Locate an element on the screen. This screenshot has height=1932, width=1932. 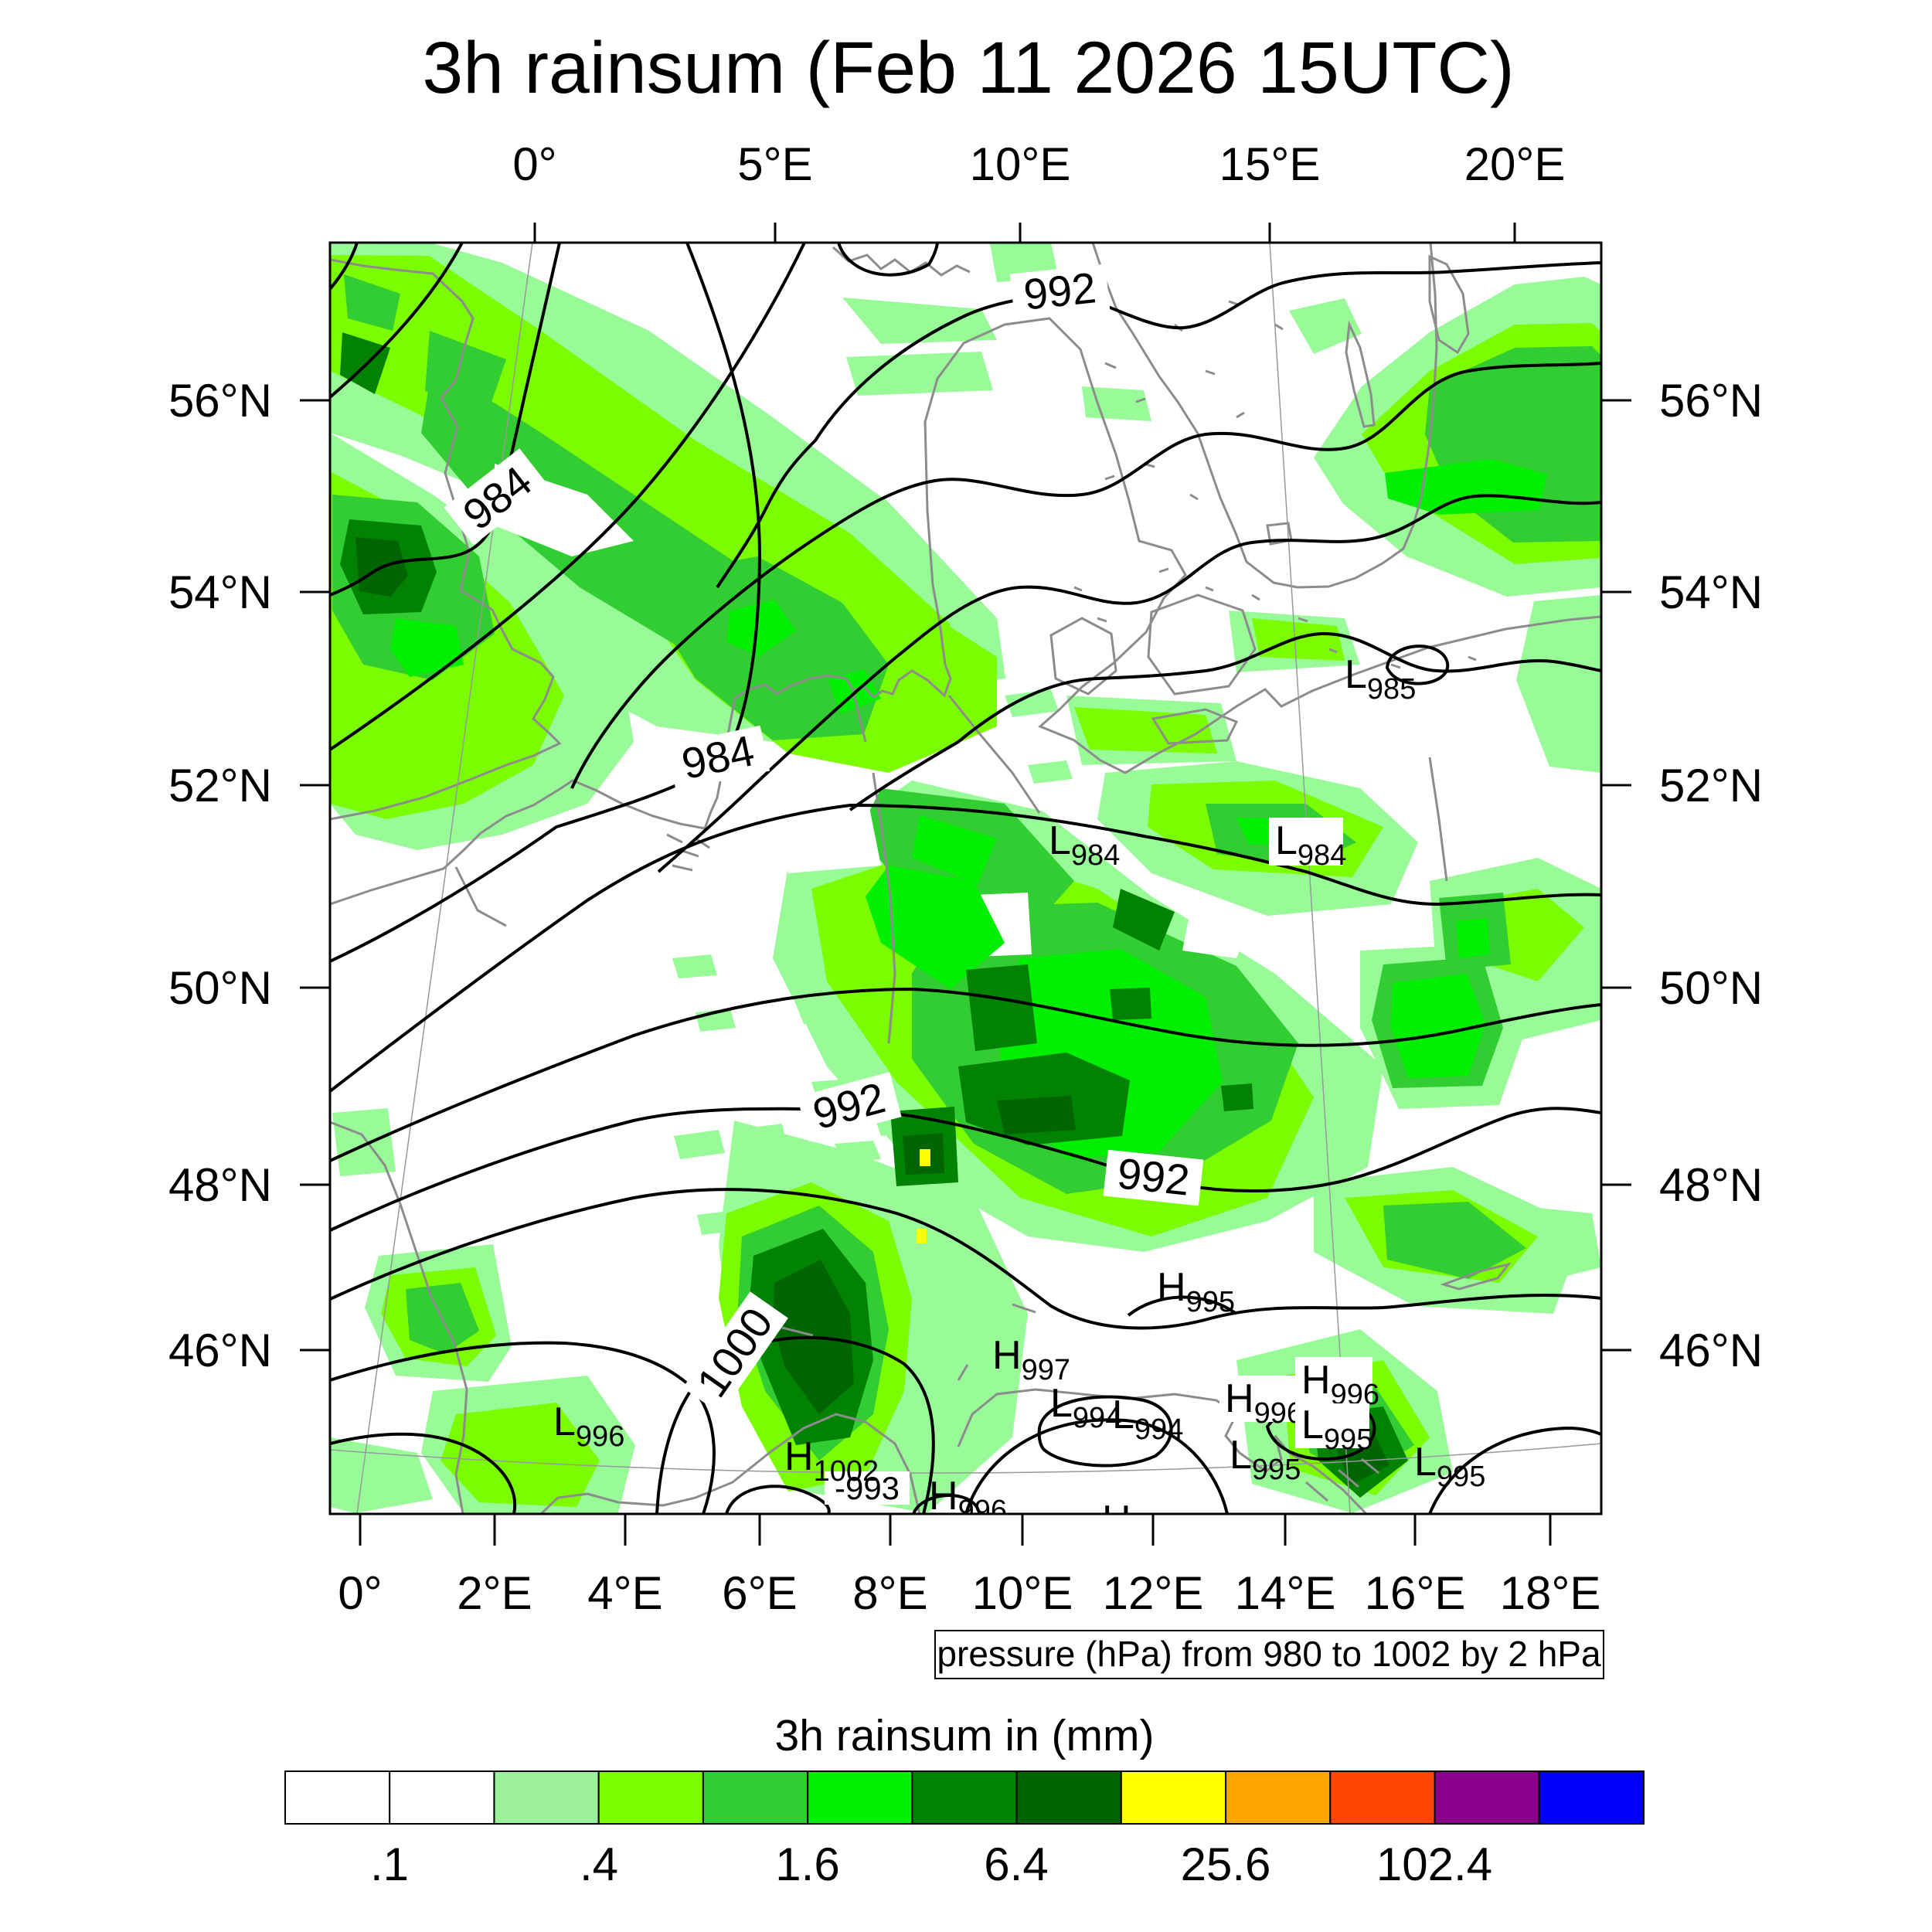
svg-text: -993 is located at coordinates (868, 1488).